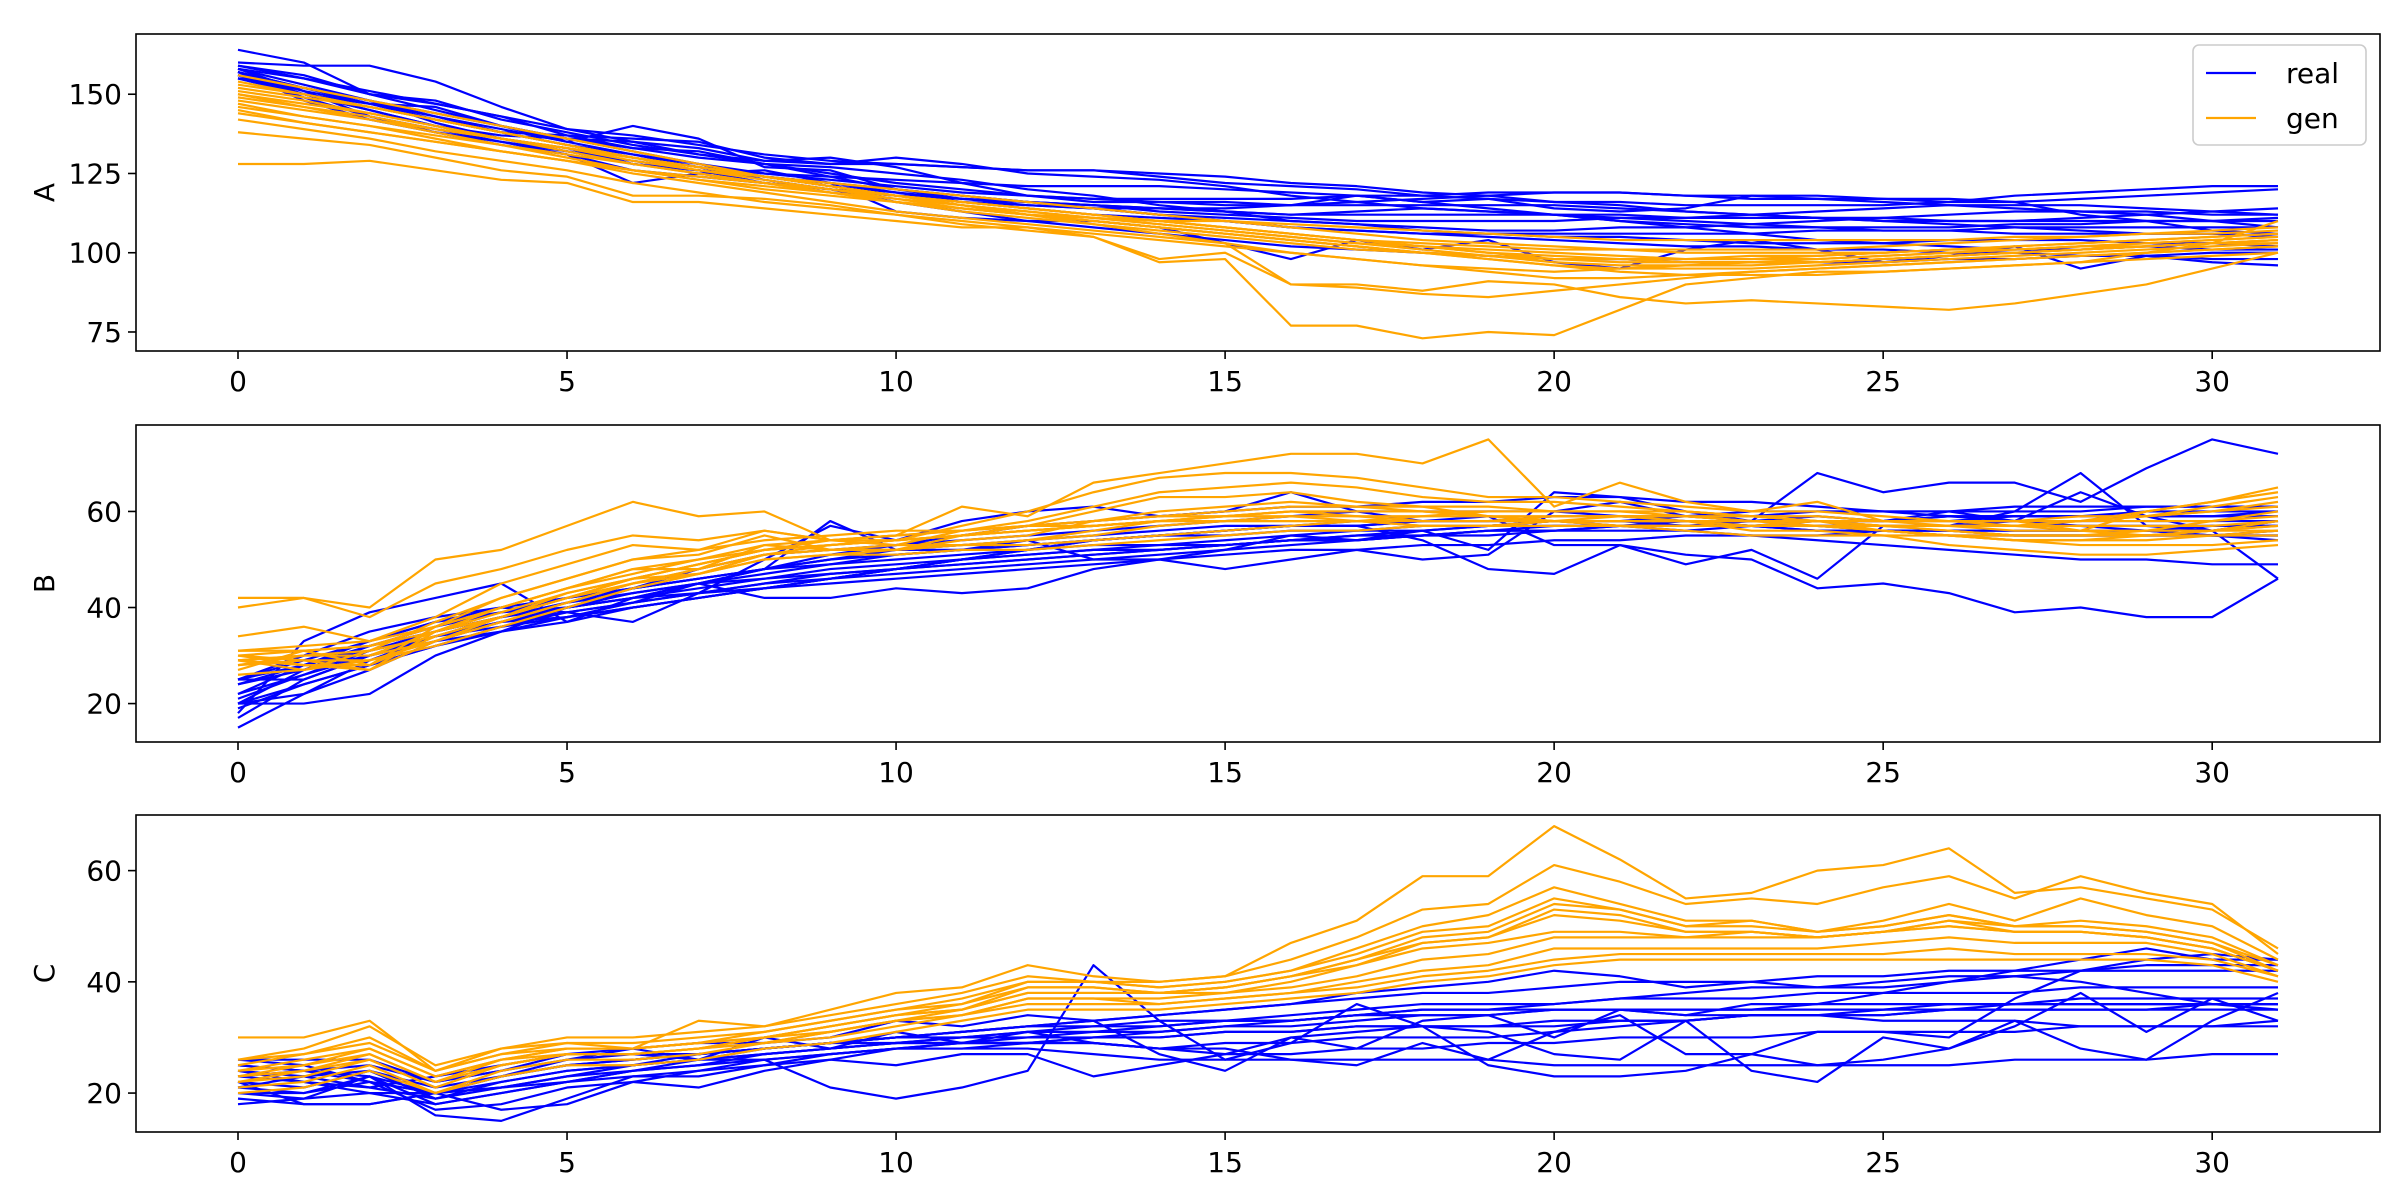 The width and height of the screenshot is (2400, 1200). What do you see at coordinates (2312, 118) in the screenshot?
I see `legend-label-gen: gen` at bounding box center [2312, 118].